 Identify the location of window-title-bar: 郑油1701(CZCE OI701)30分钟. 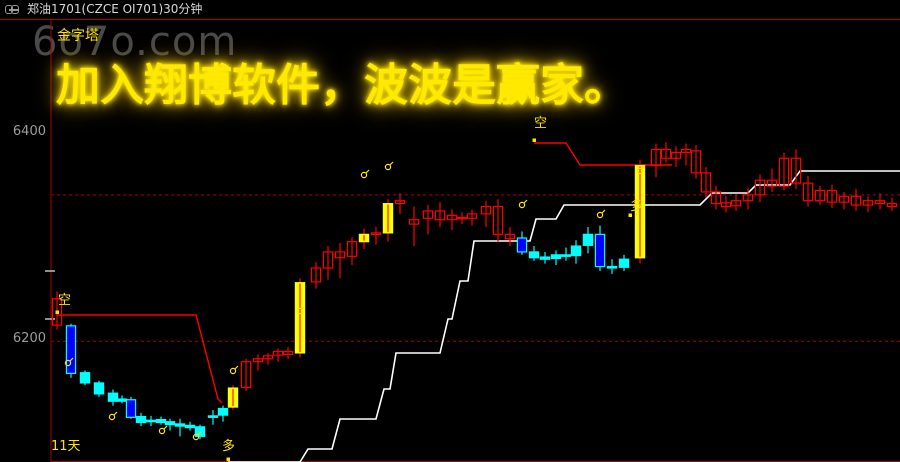
(450, 9).